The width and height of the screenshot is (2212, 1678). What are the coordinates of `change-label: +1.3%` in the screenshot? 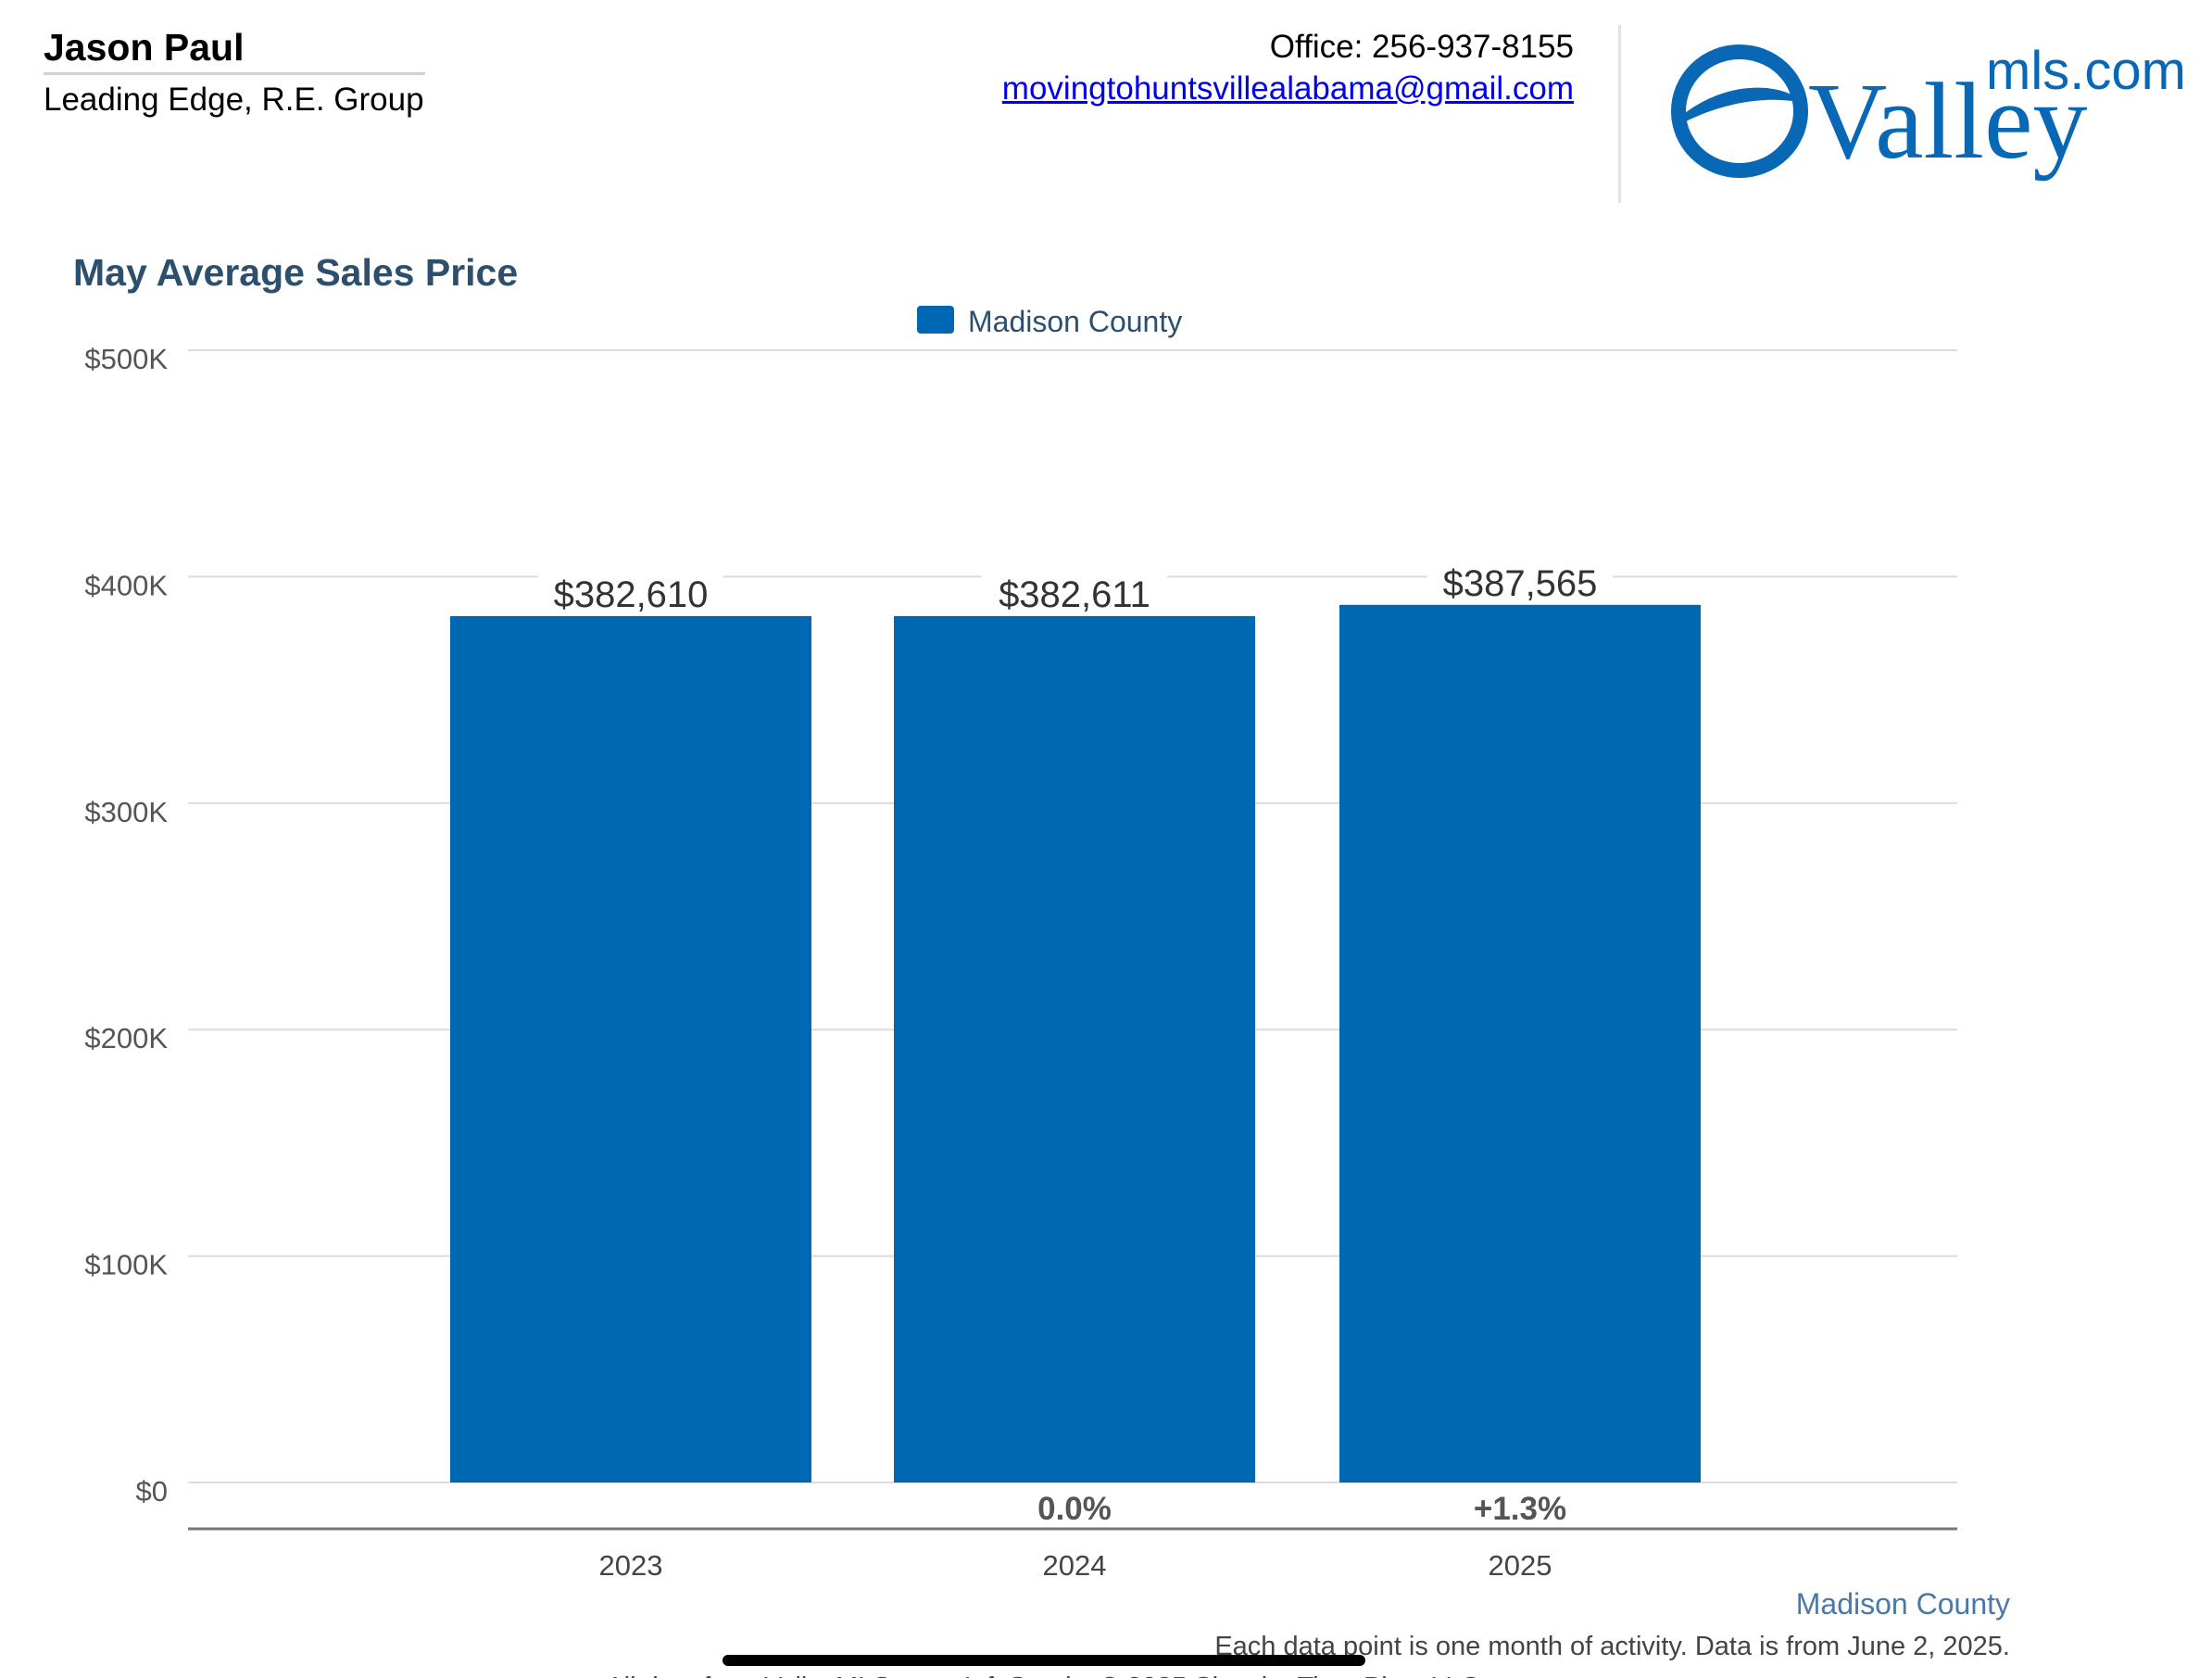 It's located at (1520, 1509).